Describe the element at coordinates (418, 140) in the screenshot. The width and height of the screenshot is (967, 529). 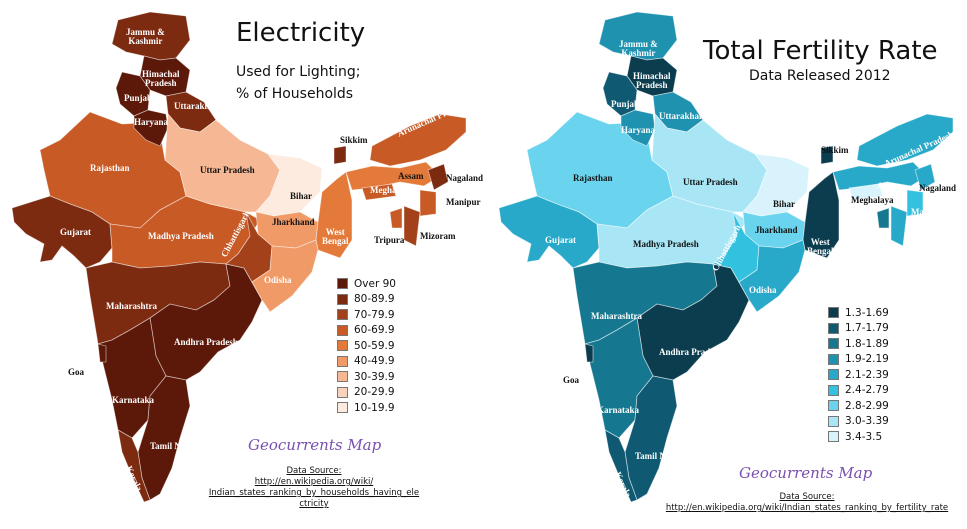
I see `state-arunachal-pradesh` at that location.